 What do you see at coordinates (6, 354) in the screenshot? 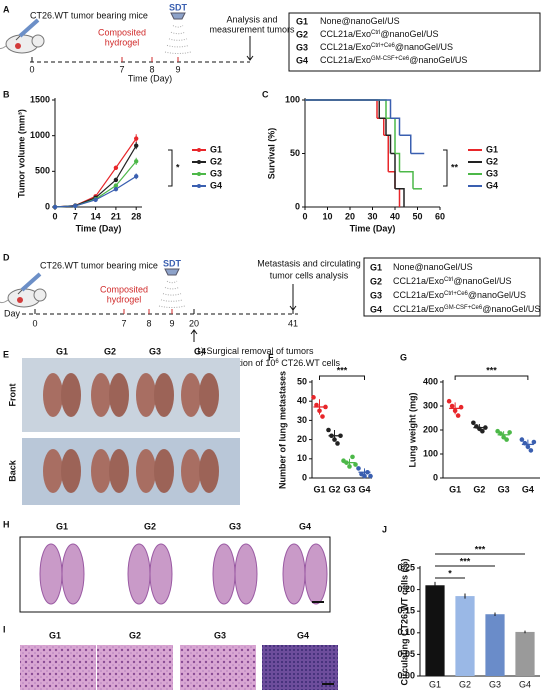
I see `panel-label: E` at bounding box center [6, 354].